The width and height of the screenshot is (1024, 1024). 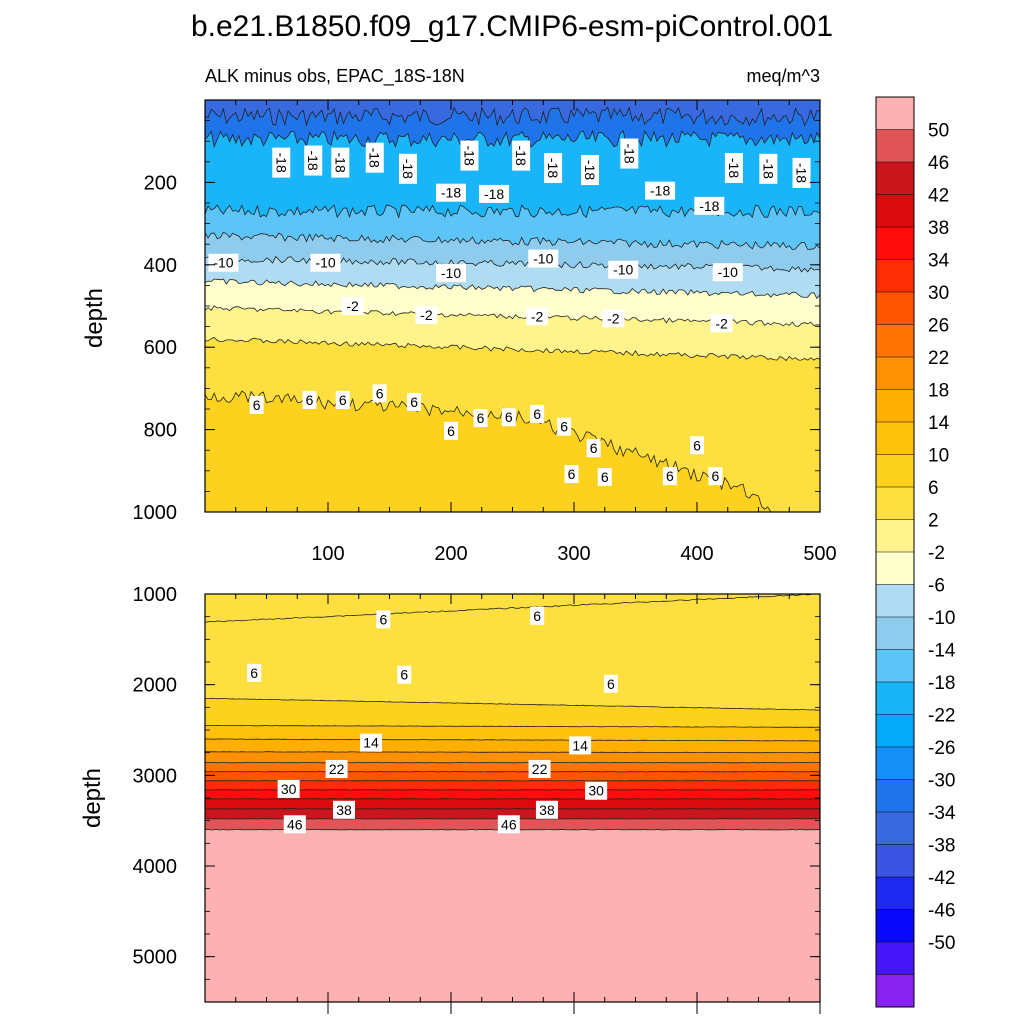 I want to click on contour-label-text: -2, so click(x=613, y=318).